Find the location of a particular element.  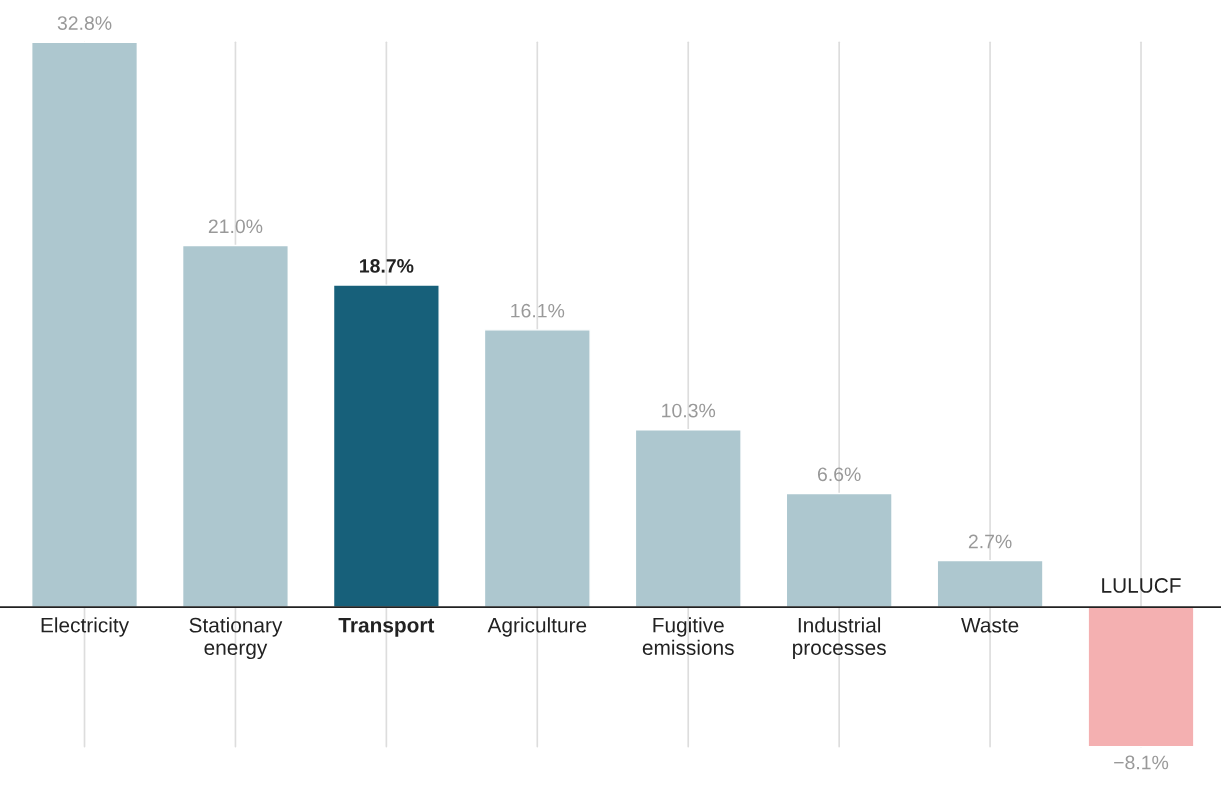

data-label: 10.3% is located at coordinates (689, 410).